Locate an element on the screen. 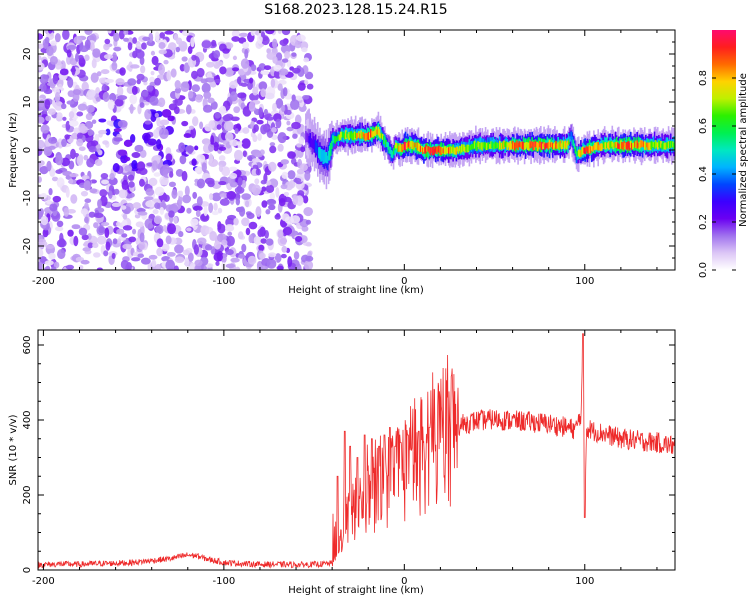  colorbar-gradient is located at coordinates (724, 150).